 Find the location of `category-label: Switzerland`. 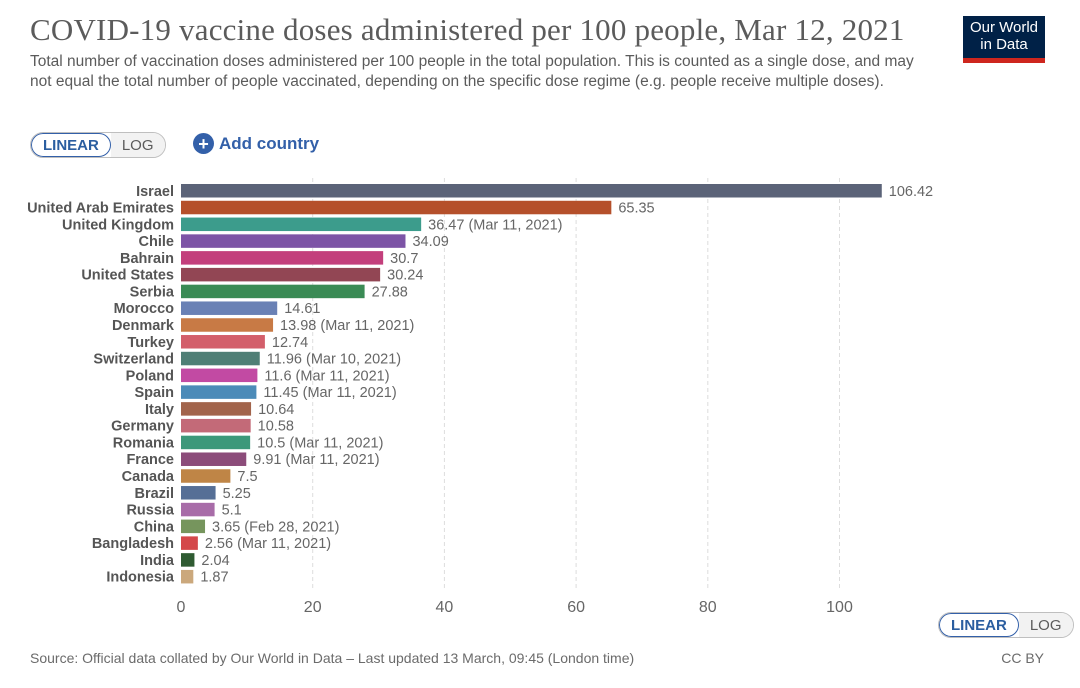

category-label: Switzerland is located at coordinates (133, 360).